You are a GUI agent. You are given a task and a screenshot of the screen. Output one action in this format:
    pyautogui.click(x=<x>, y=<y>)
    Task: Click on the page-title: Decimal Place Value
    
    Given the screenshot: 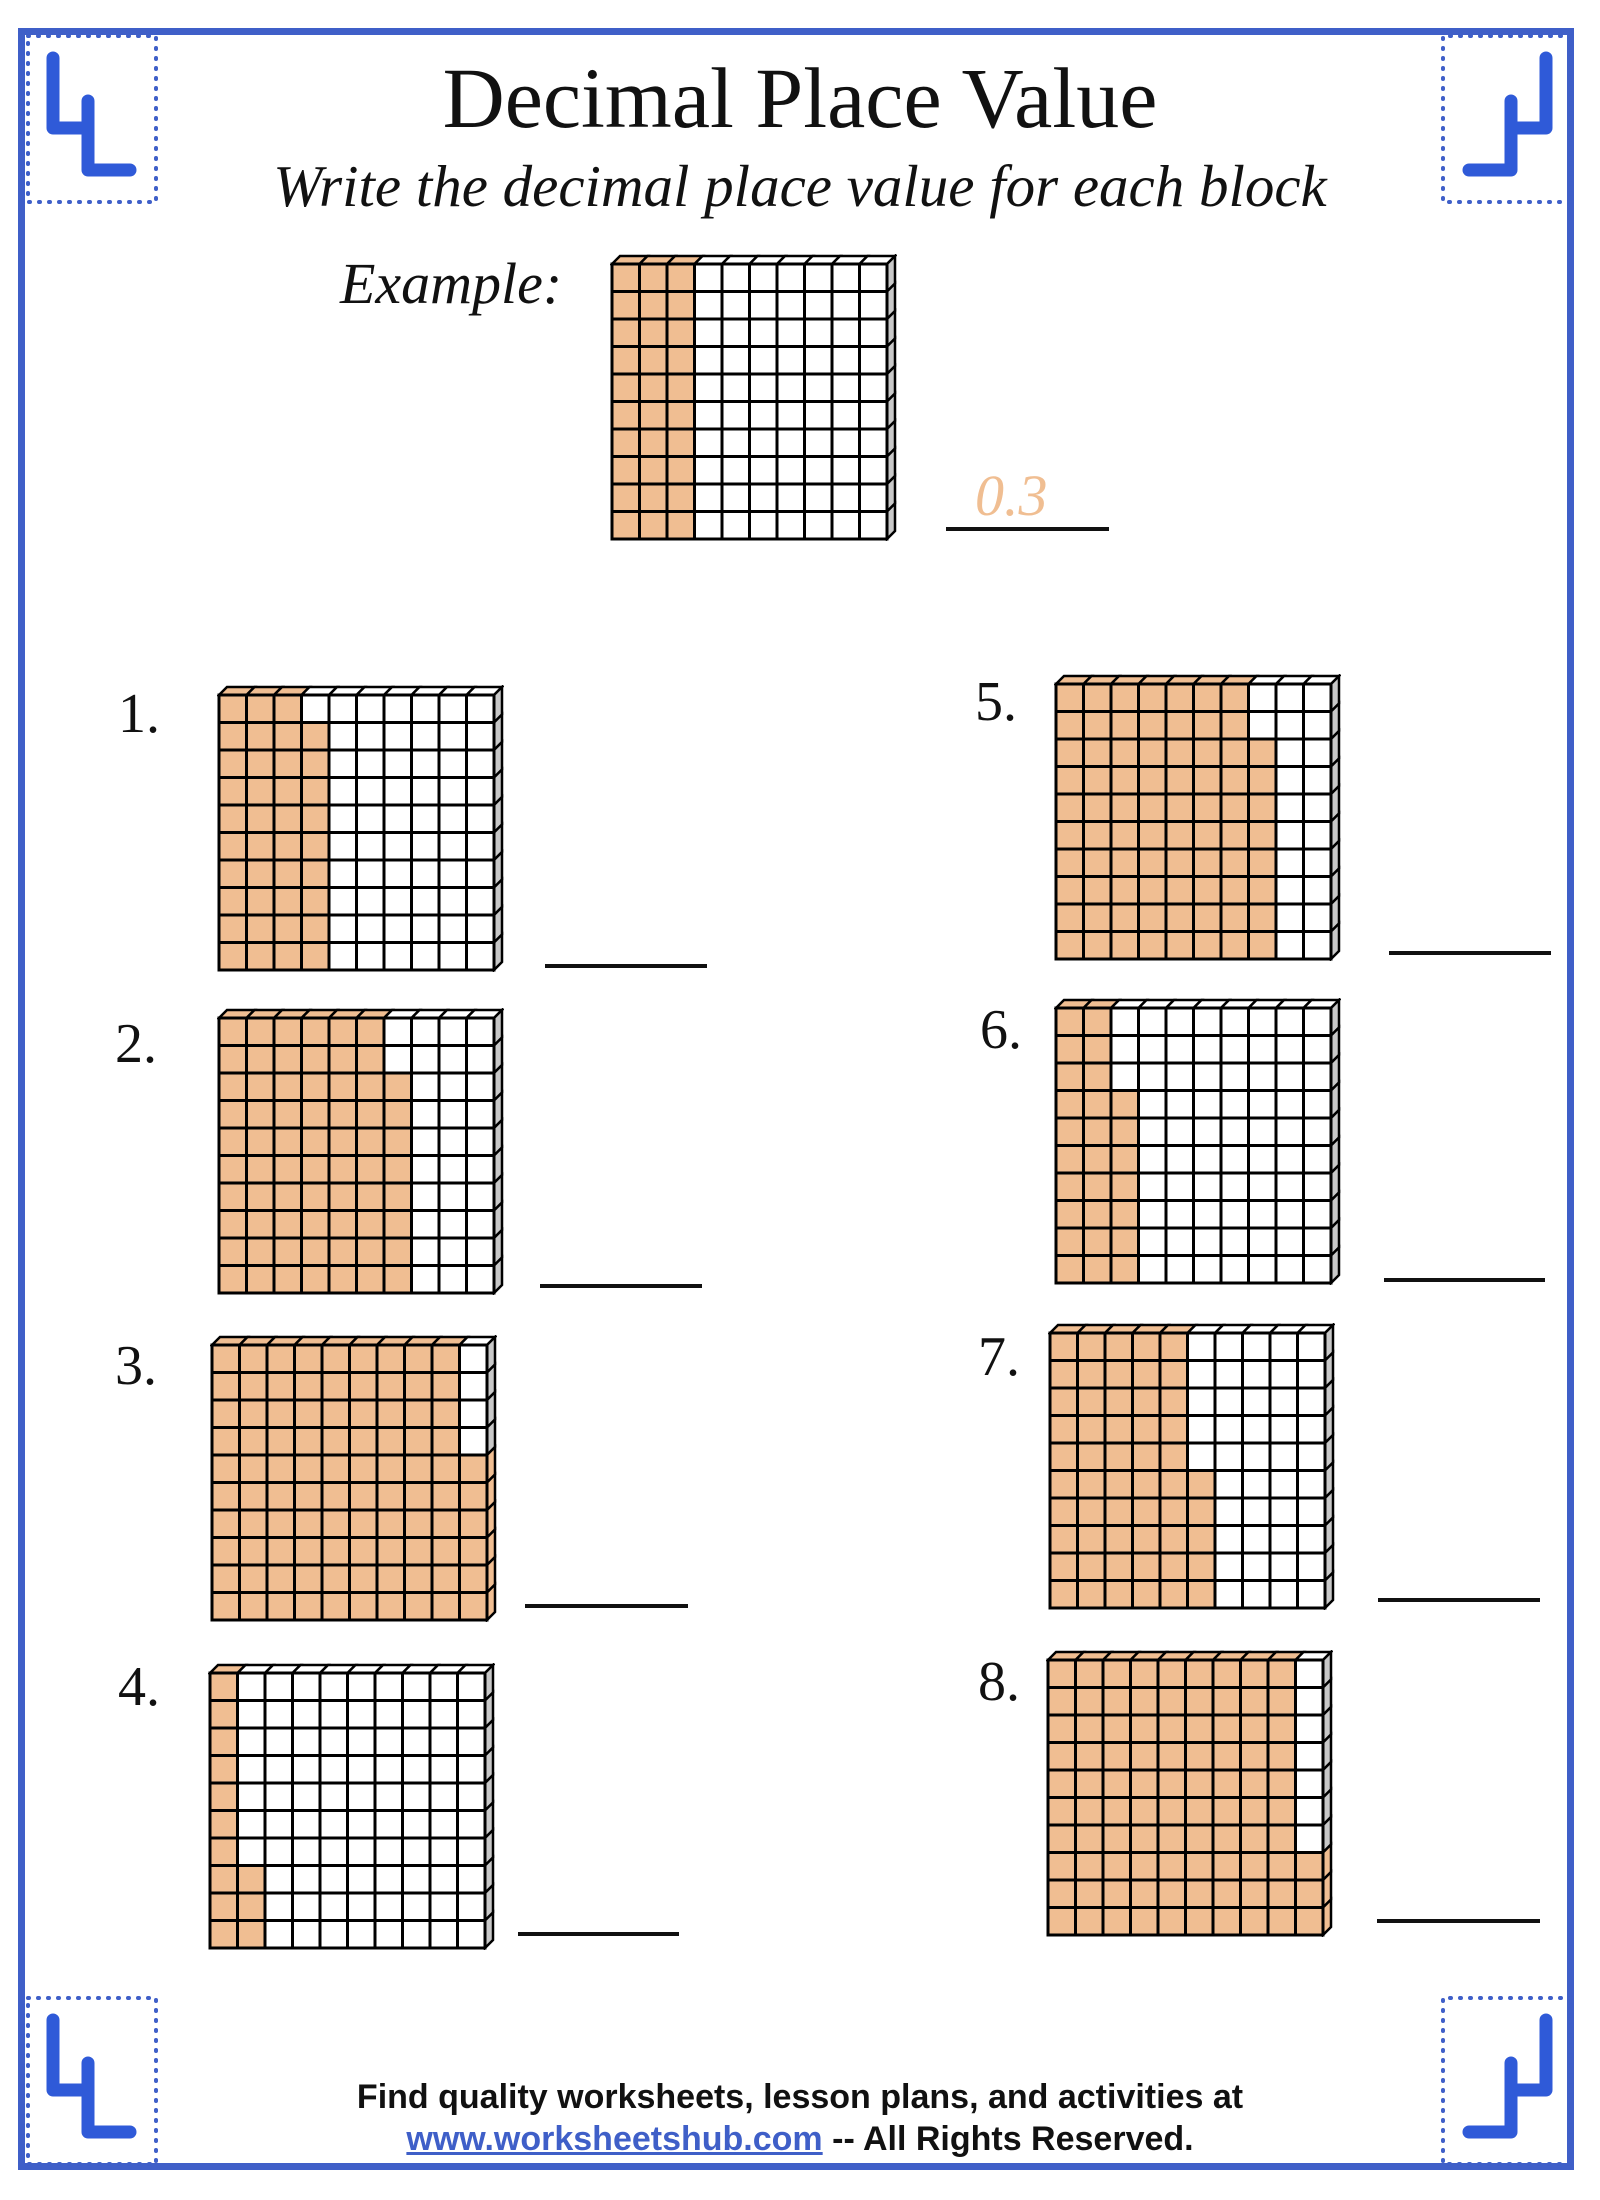 What is the action you would take?
    pyautogui.click(x=800, y=98)
    